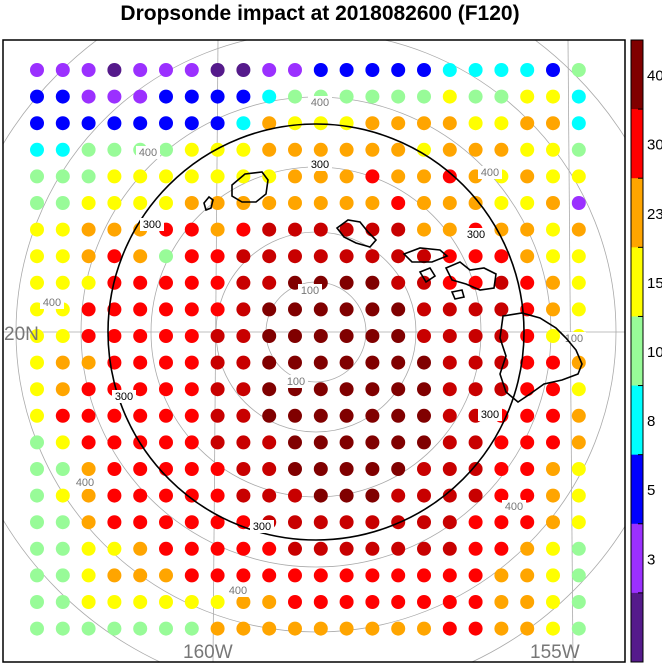  What do you see at coordinates (458, 294) in the screenshot?
I see `coastline-kahoolawe` at bounding box center [458, 294].